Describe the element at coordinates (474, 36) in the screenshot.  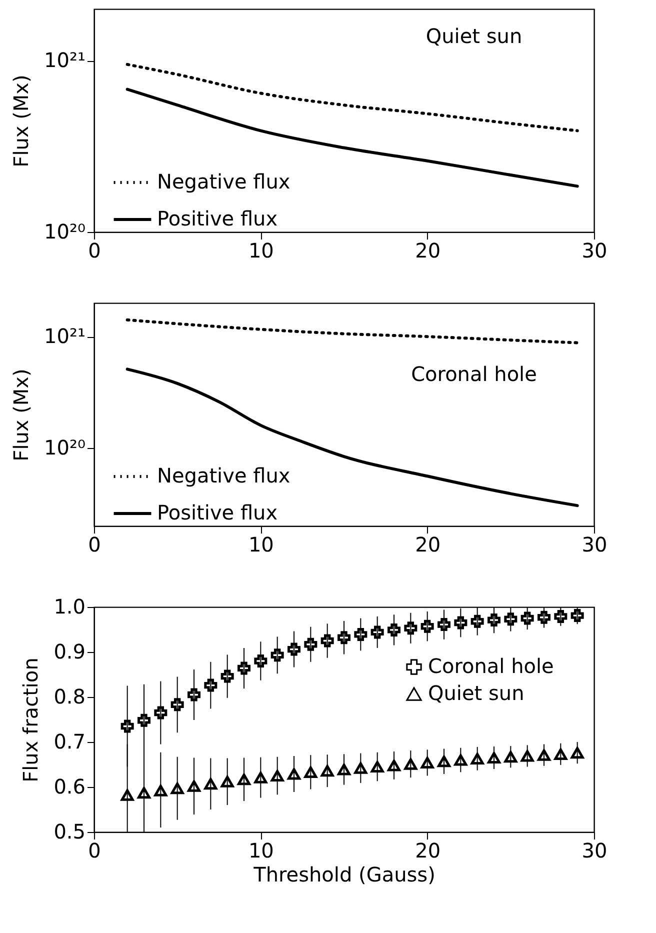
I see `annotation: Quiet sun` at that location.